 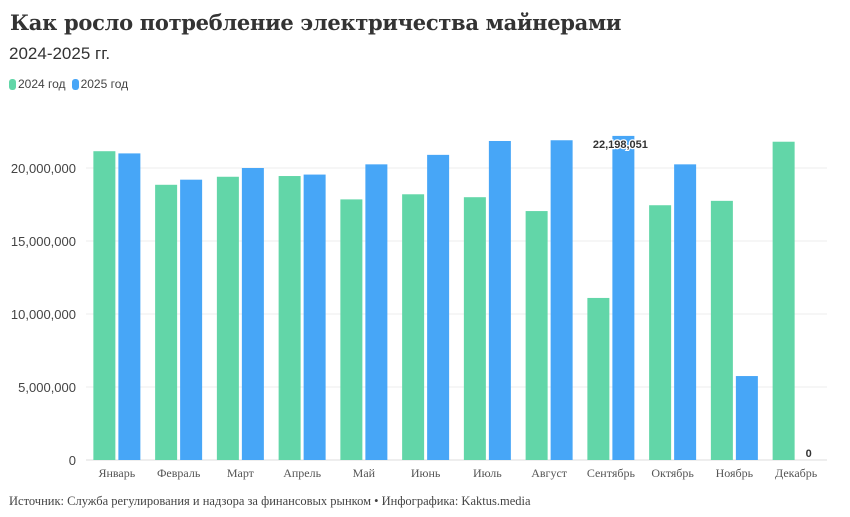 What do you see at coordinates (426, 473) in the screenshot?
I see `x-tick-label: Июнь` at bounding box center [426, 473].